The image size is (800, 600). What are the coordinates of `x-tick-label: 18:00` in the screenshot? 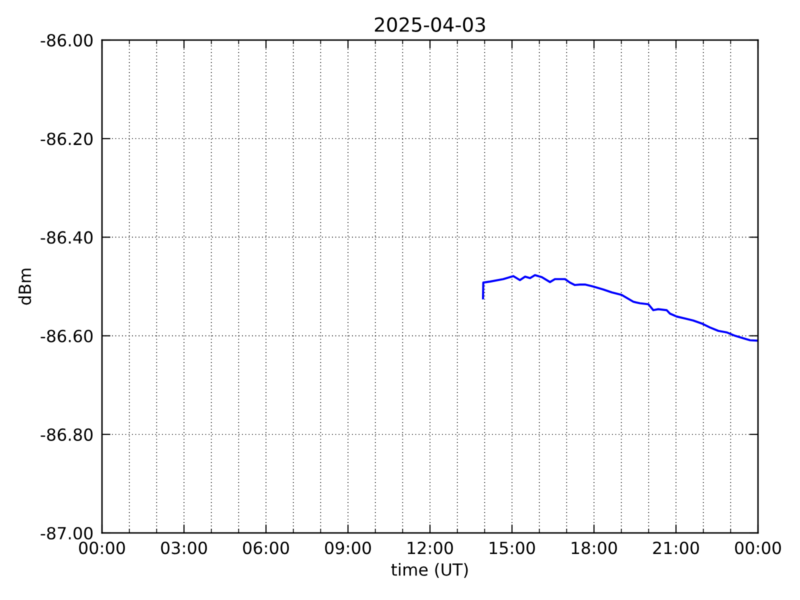 It's located at (594, 548).